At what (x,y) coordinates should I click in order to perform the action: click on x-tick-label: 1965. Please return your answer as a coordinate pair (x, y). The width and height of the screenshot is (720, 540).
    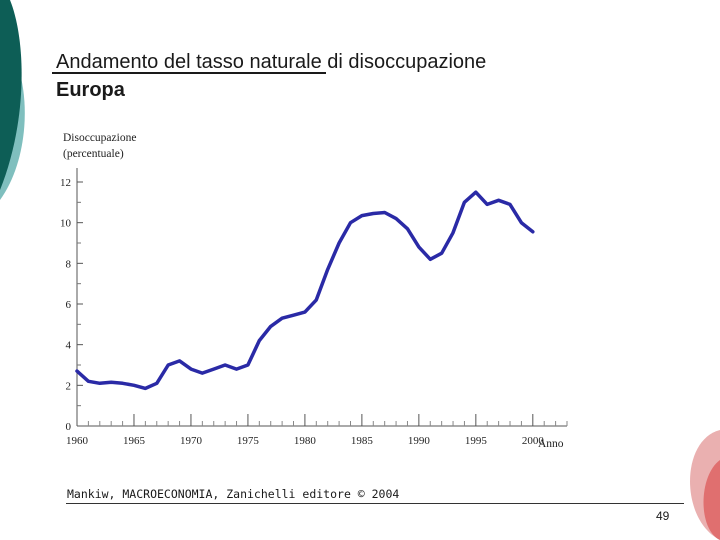
    Looking at the image, I should click on (134, 441).